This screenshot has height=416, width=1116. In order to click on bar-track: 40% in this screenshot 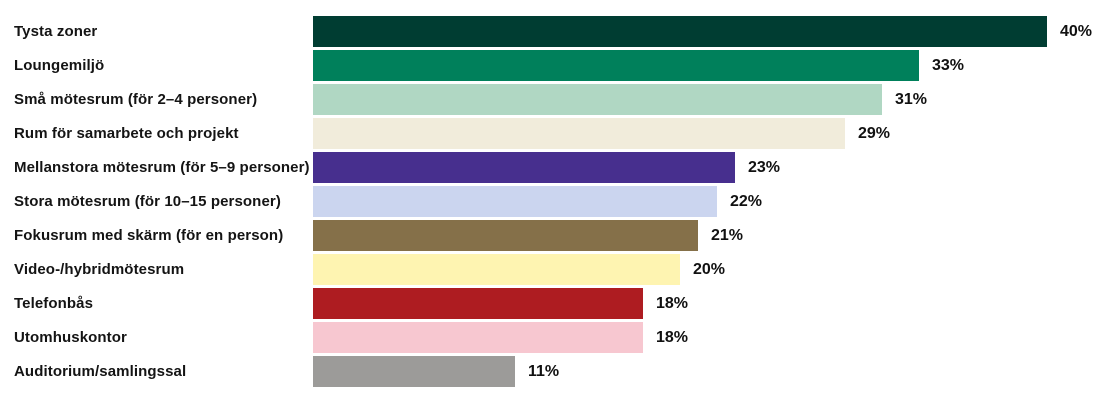, I will do `click(714, 31)`.